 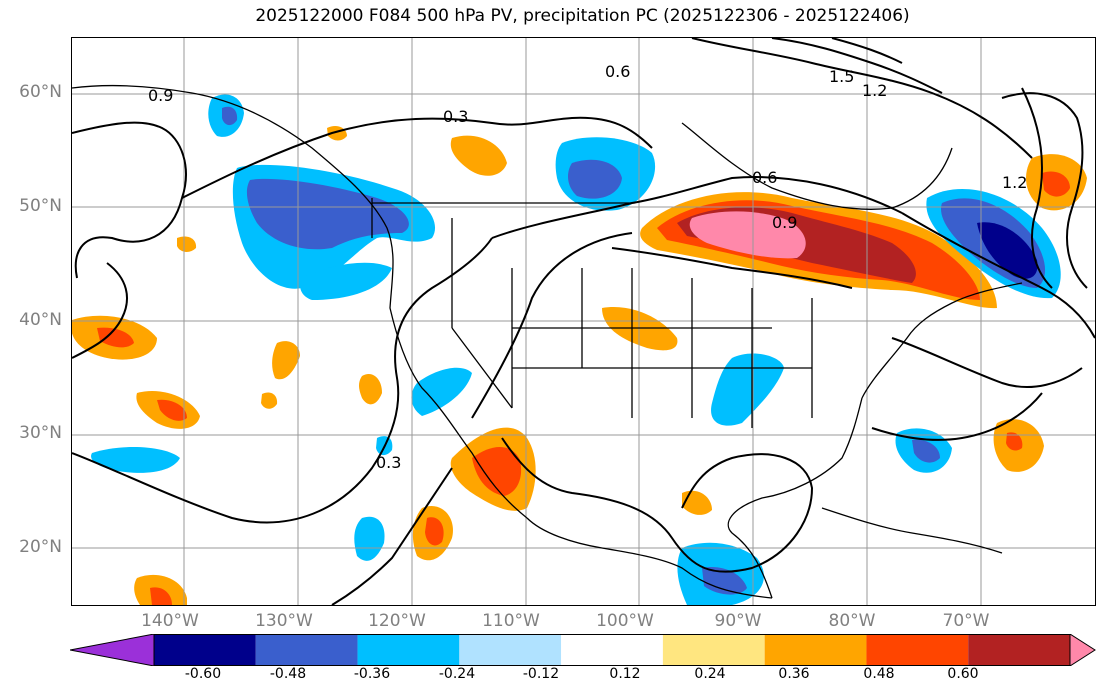 What do you see at coordinates (397, 621) in the screenshot?
I see `lon-label-120w: 120°W` at bounding box center [397, 621].